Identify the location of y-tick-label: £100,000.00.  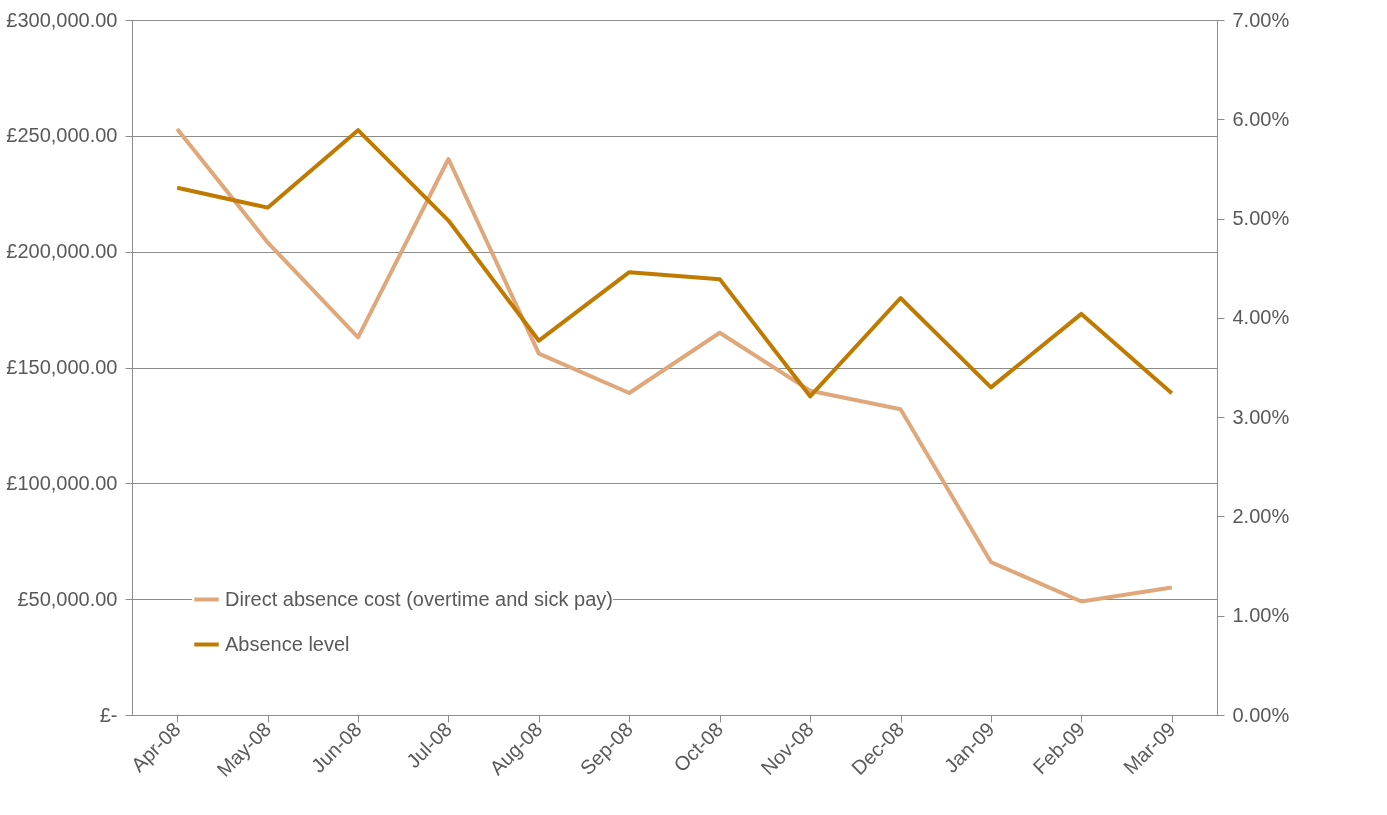
(62, 482).